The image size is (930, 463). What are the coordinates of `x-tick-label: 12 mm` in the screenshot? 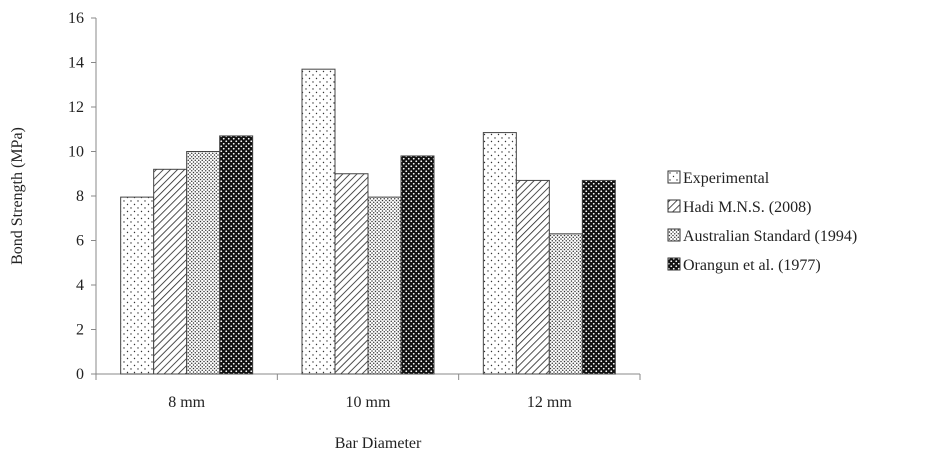 It's located at (549, 402).